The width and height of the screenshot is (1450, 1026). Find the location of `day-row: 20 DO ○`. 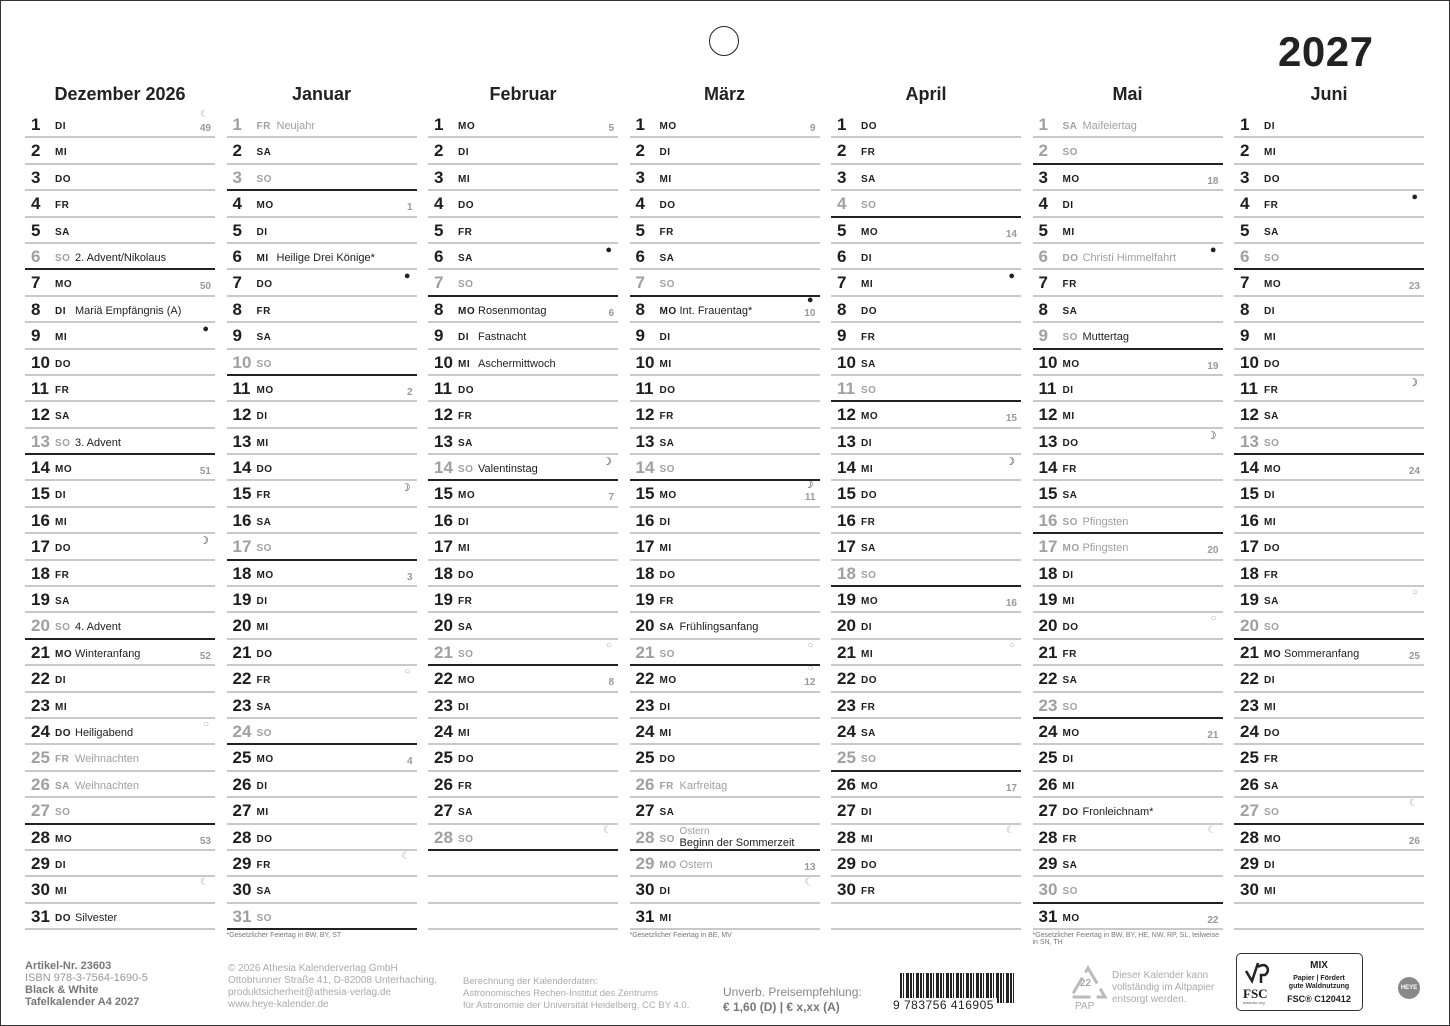

day-row: 20 DO ○ is located at coordinates (1127, 626).